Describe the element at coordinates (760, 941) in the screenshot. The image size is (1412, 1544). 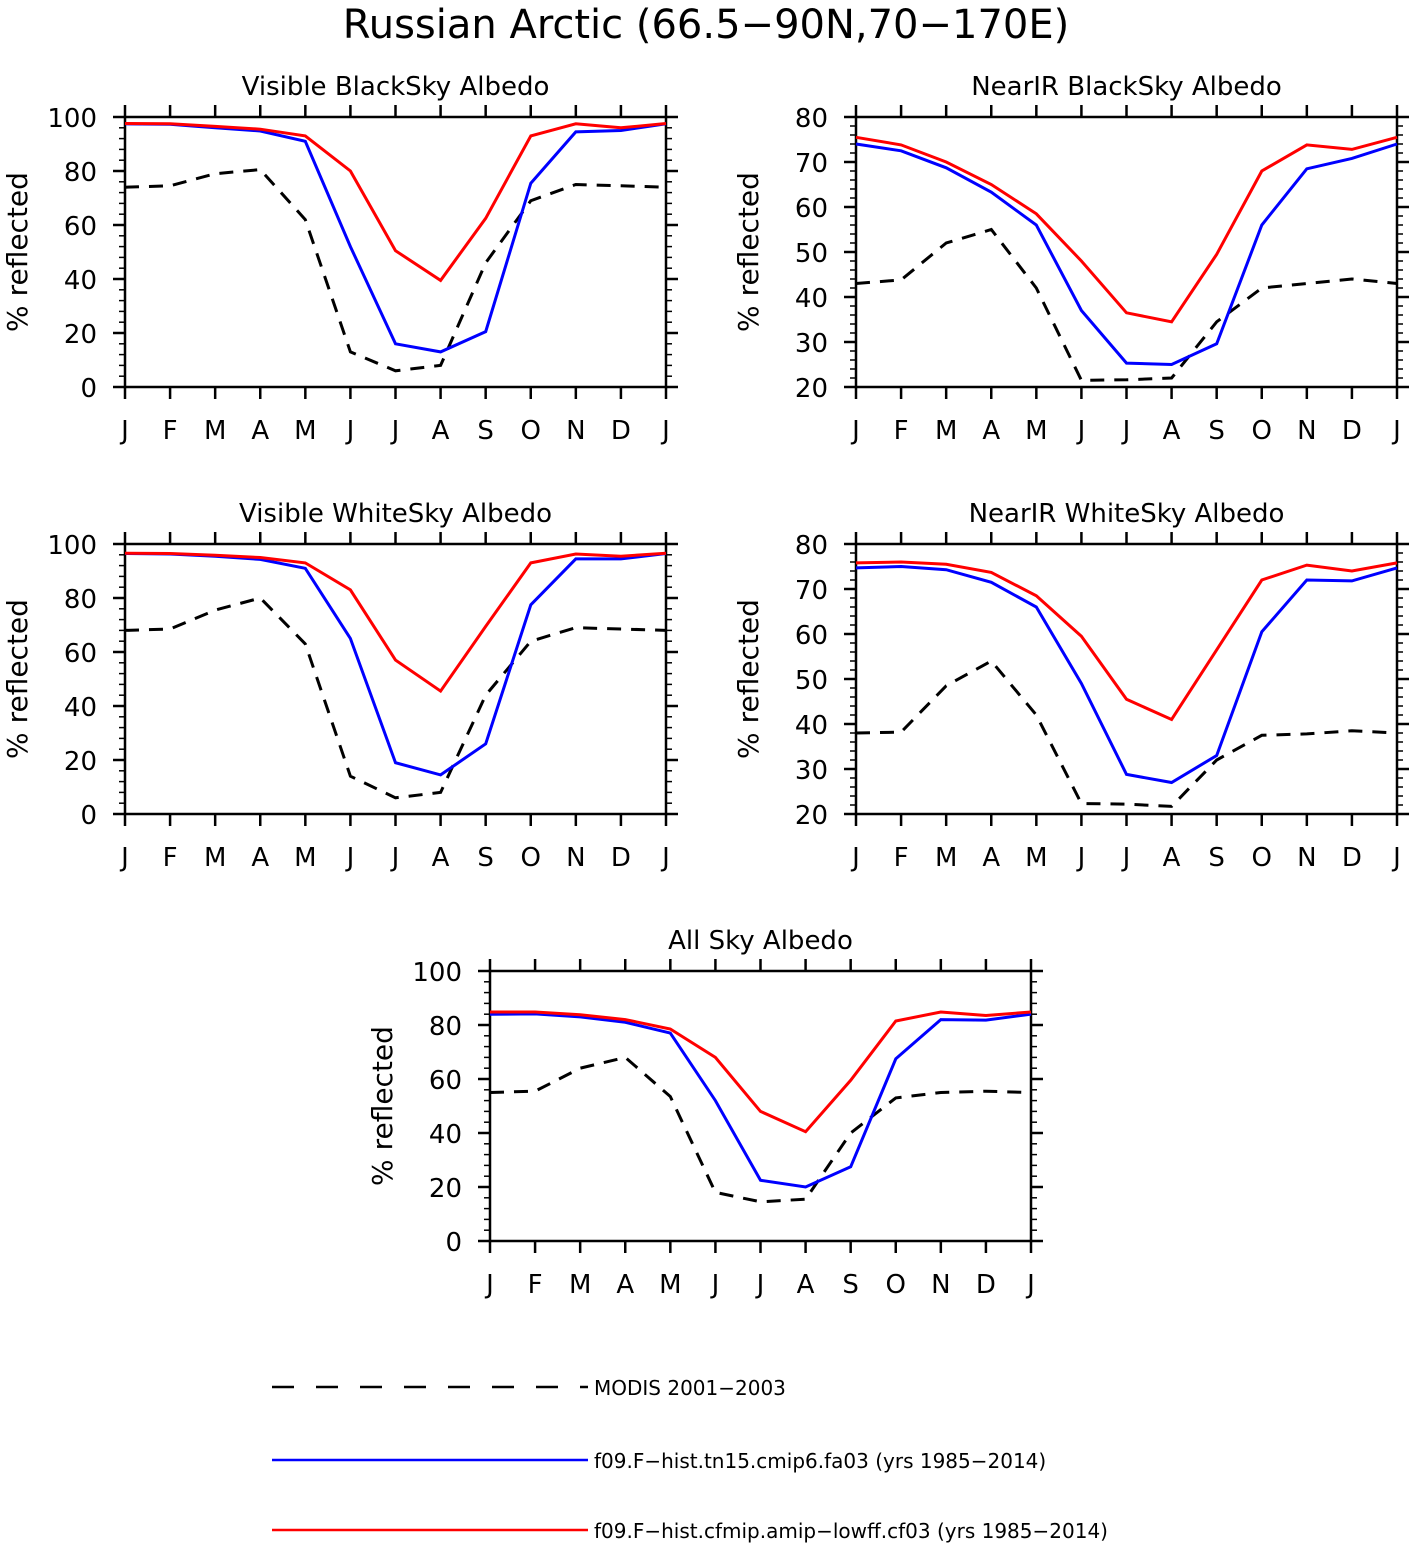
I see `panel-title: All Sky Albedo` at that location.